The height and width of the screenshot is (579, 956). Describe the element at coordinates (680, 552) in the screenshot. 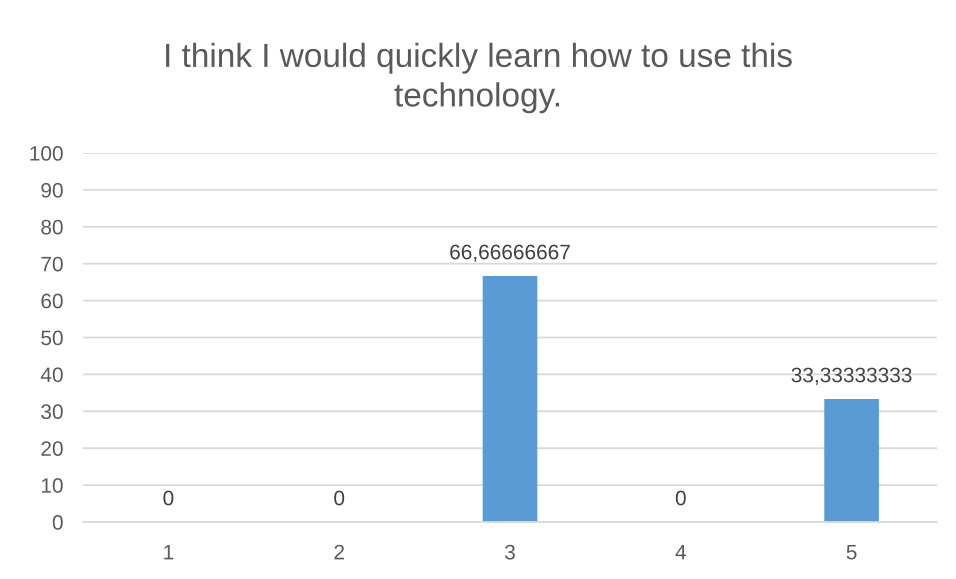

I see `x-tick-label: 4` at that location.